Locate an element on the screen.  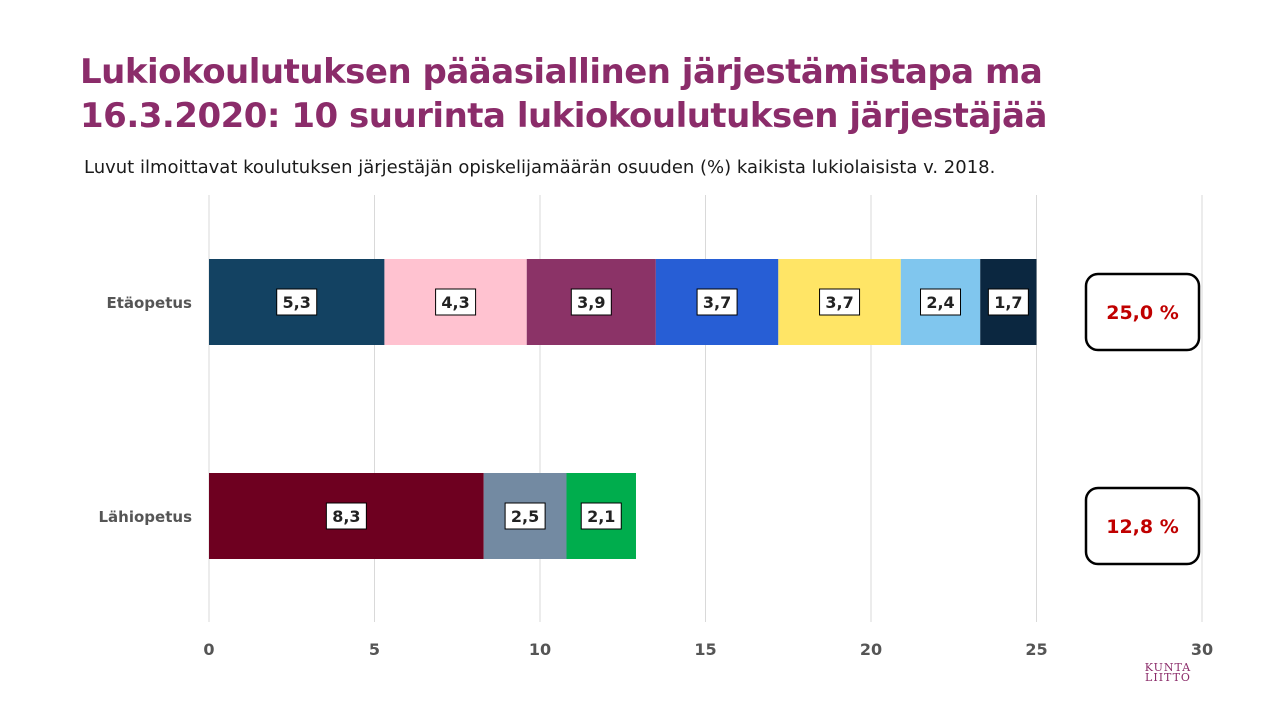
total-label: 12,8 % is located at coordinates (1142, 527).